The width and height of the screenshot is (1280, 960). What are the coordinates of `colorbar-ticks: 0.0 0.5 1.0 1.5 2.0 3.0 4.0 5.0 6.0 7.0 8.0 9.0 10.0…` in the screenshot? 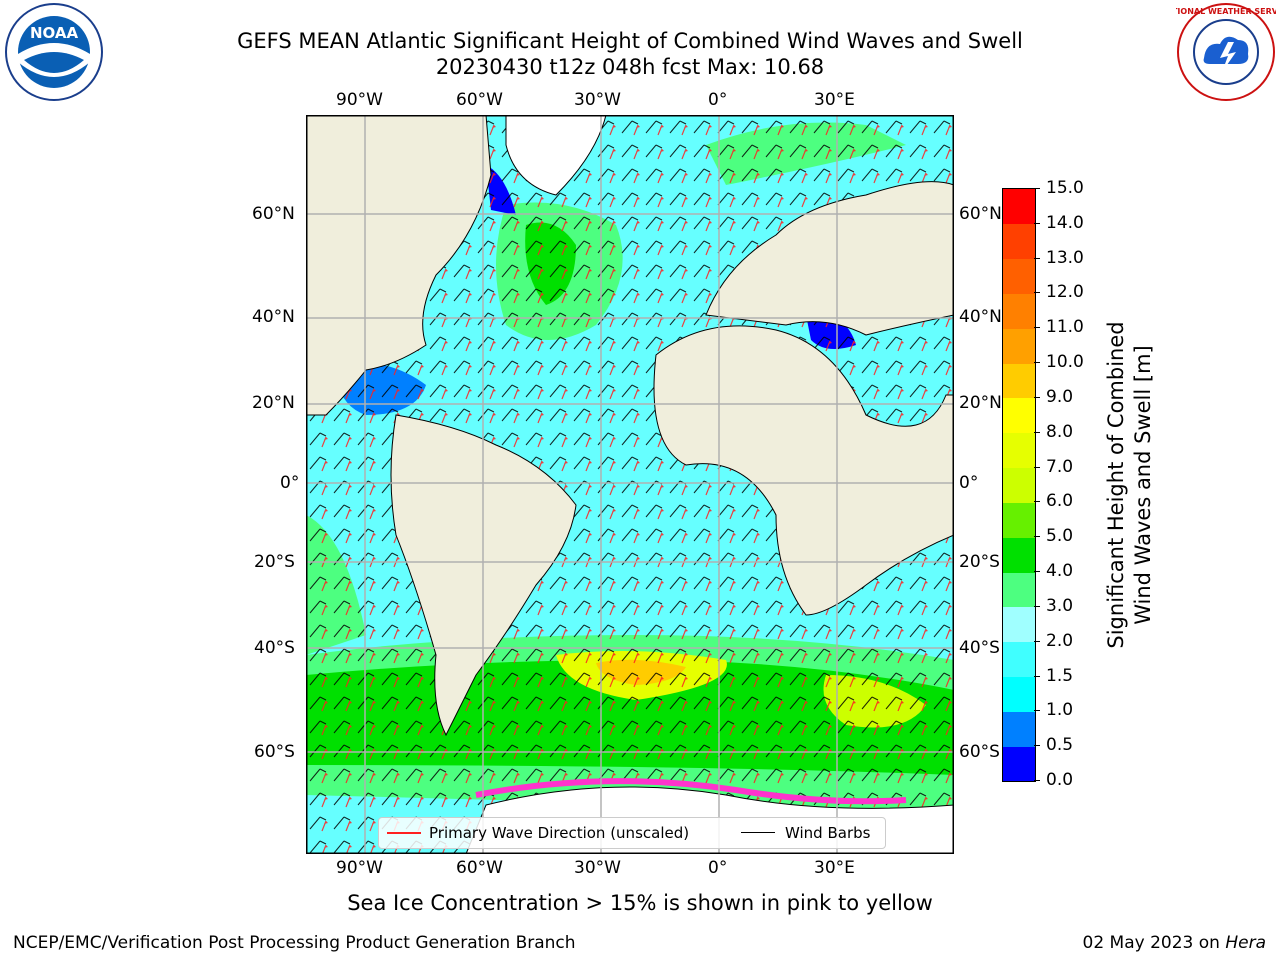 It's located at (1065, 484).